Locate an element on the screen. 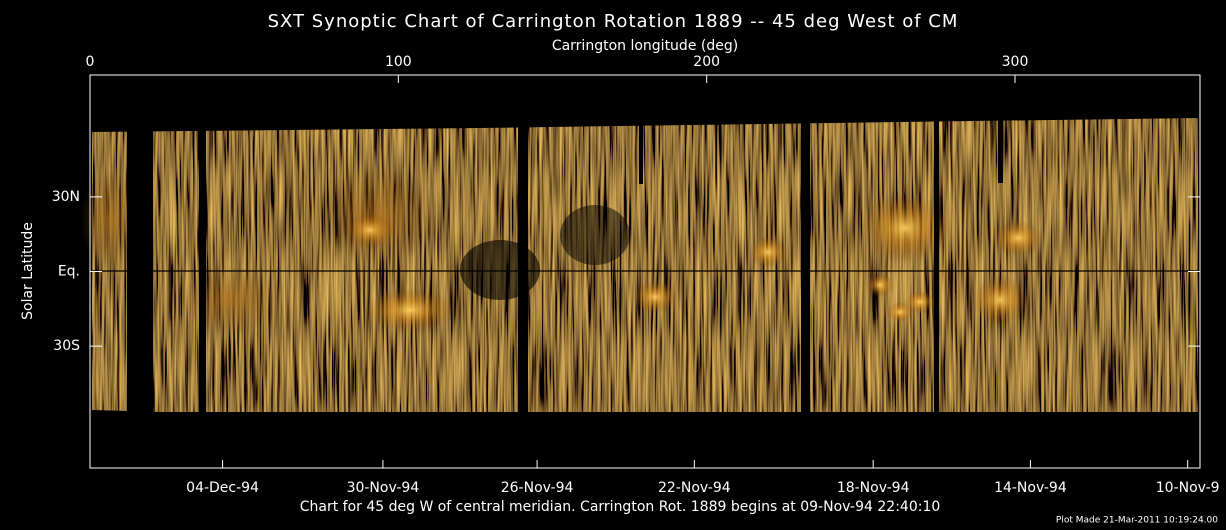  y-tick-label: 30N is located at coordinates (66, 197).